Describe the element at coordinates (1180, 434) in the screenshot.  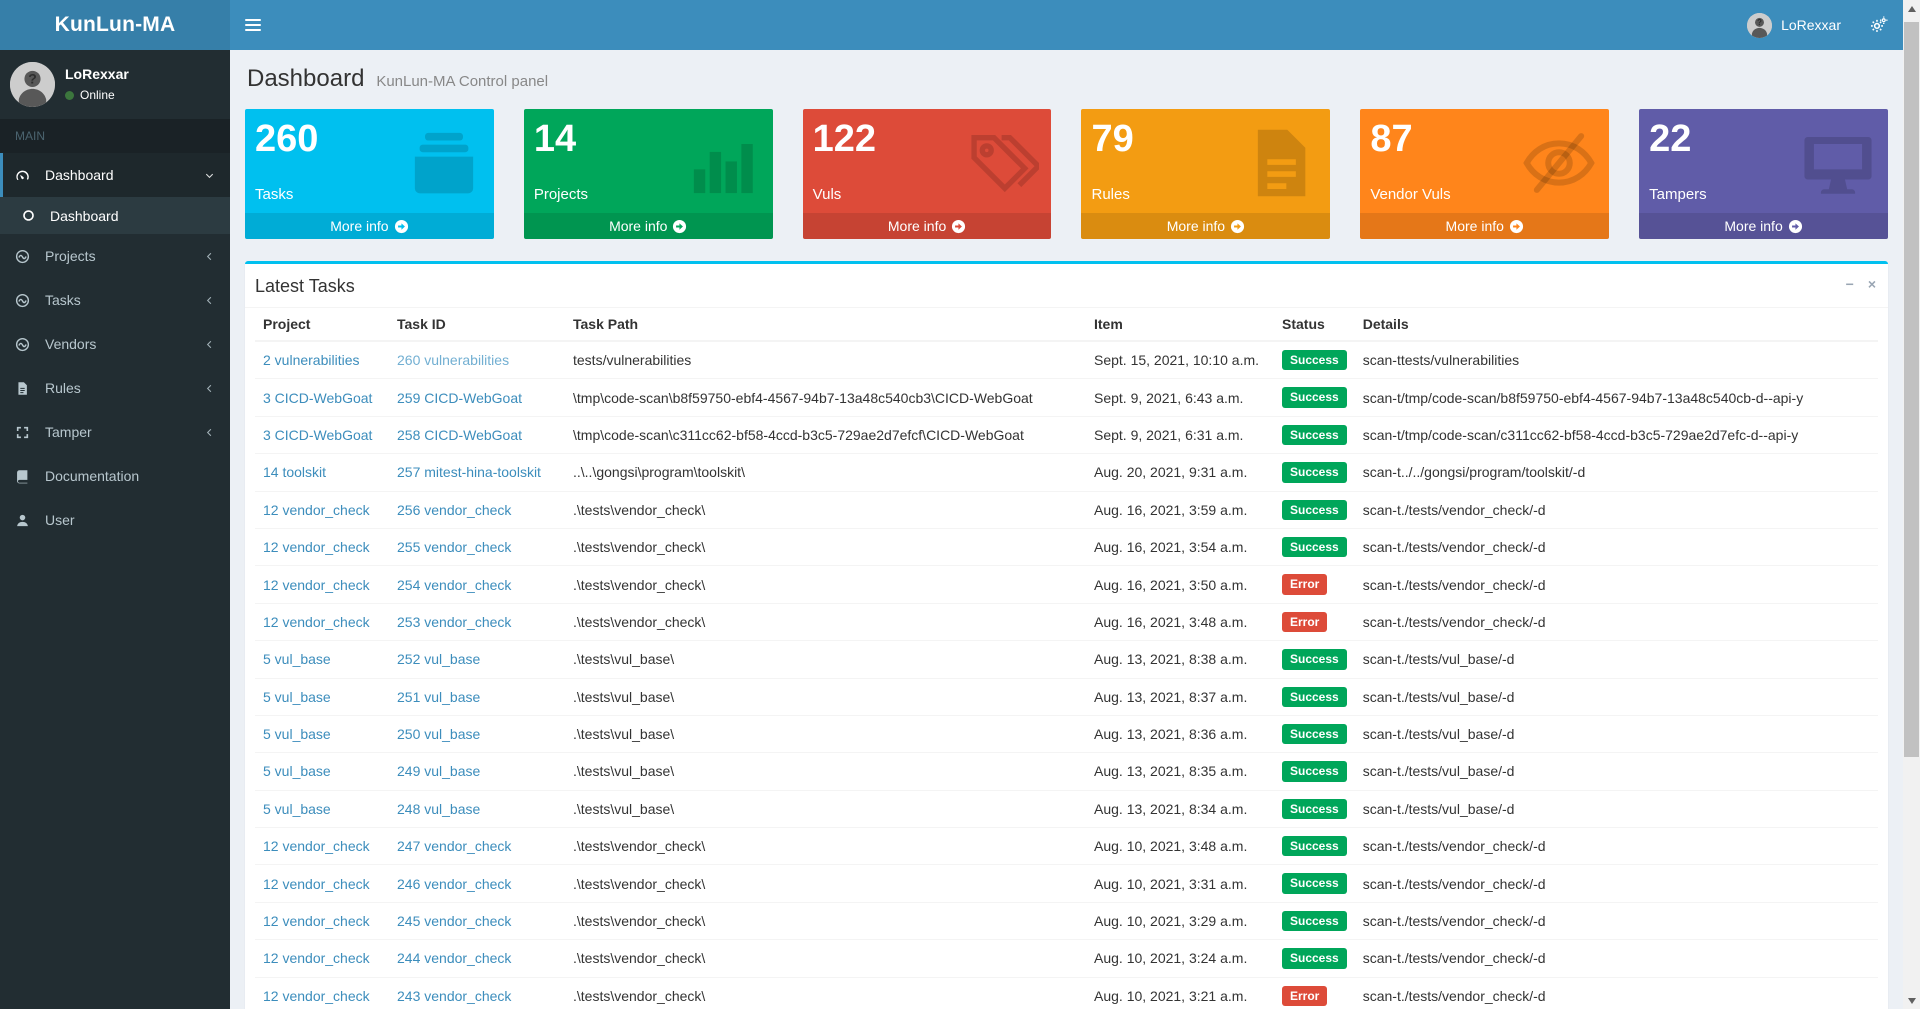
I see `cell-item: Sept. 9, 2021, 6:31 a.m.` at that location.